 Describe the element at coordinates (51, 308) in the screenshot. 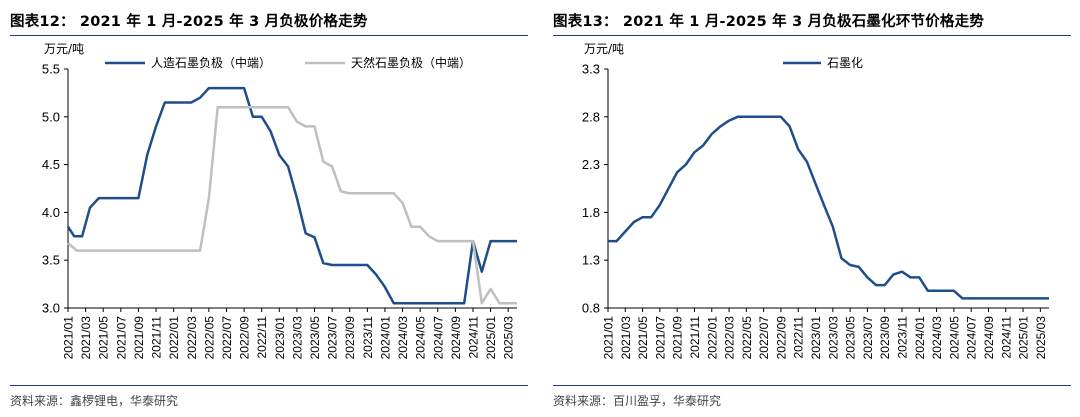

I see `y-tick-label: 3.0` at that location.